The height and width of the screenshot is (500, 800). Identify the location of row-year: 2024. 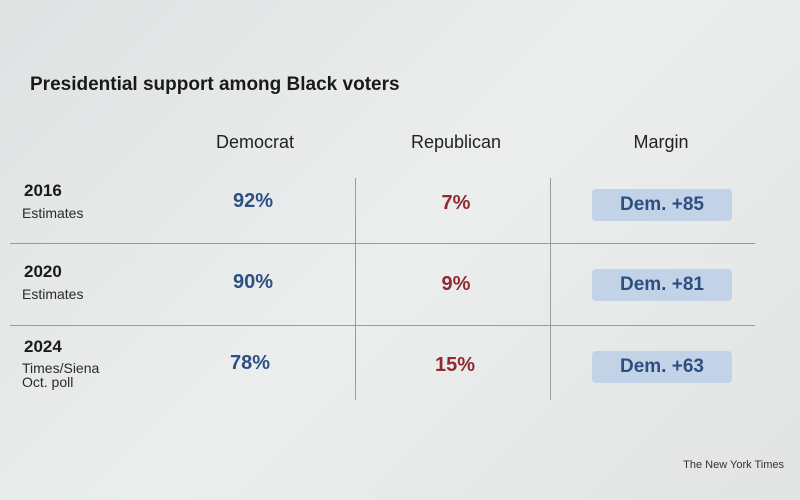
(43, 346).